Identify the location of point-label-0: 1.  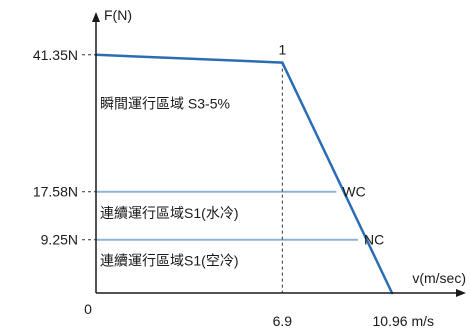
(282, 50).